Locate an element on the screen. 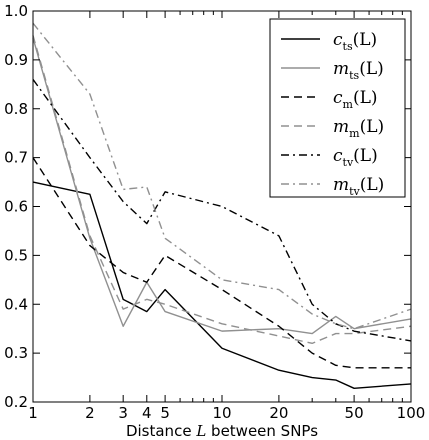  x-tick-label: 3 is located at coordinates (123, 413).